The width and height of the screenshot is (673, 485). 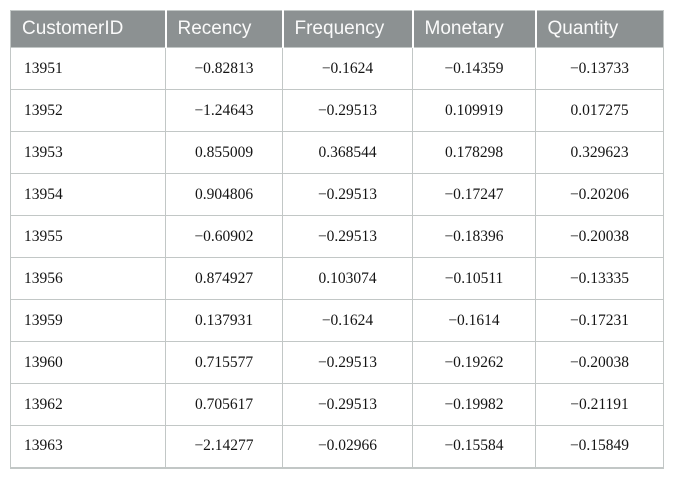 What do you see at coordinates (599, 320) in the screenshot?
I see `value-cell: −0.17231` at bounding box center [599, 320].